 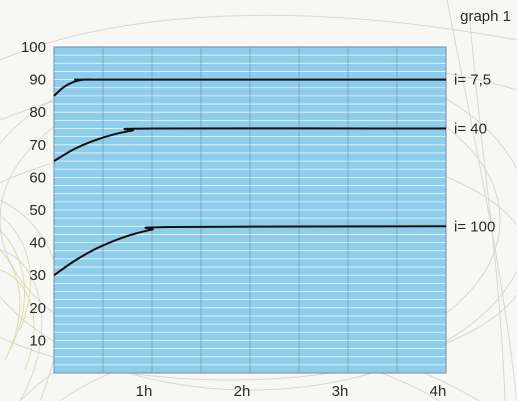 I want to click on y-tick-label: 70, so click(x=37, y=145).